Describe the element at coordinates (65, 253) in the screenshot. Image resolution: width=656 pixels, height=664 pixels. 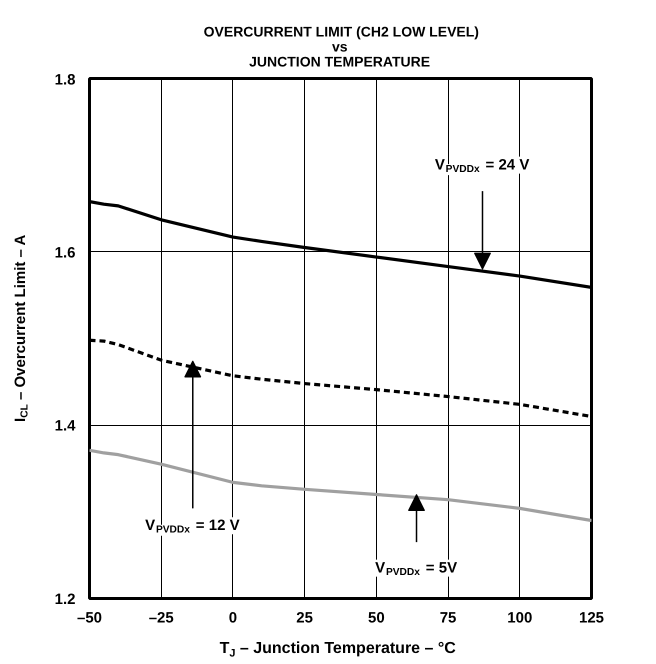
I see `y-tick-label: 1.6` at that location.